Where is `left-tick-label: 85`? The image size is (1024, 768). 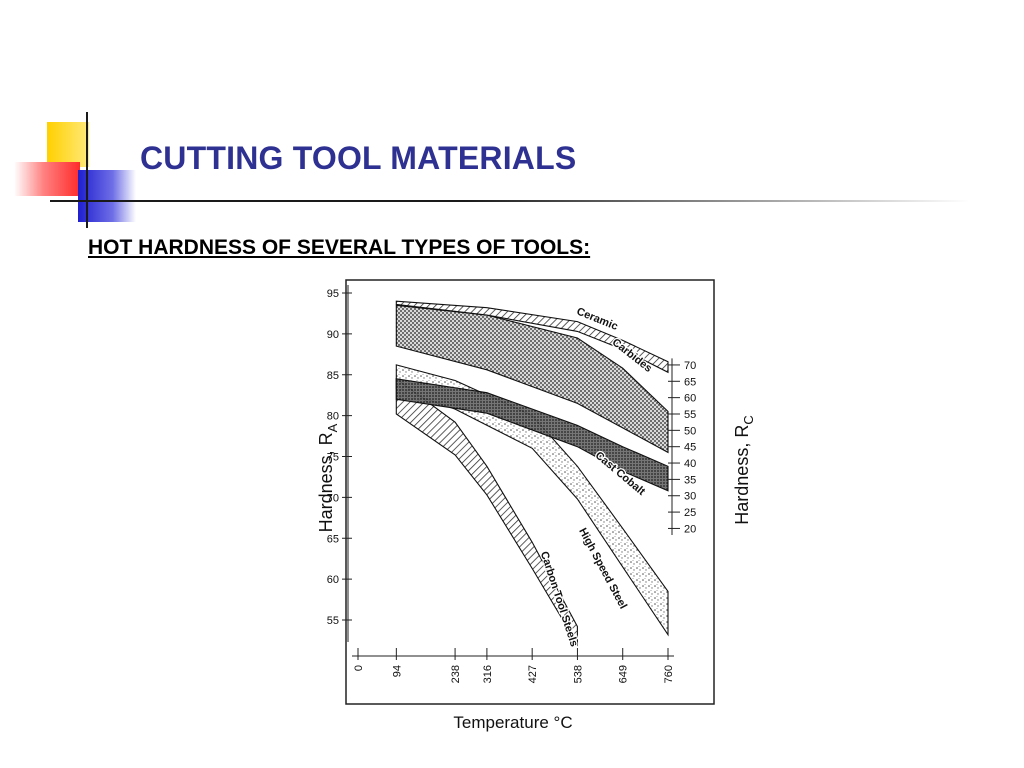
left-tick-label: 85 is located at coordinates (333, 376).